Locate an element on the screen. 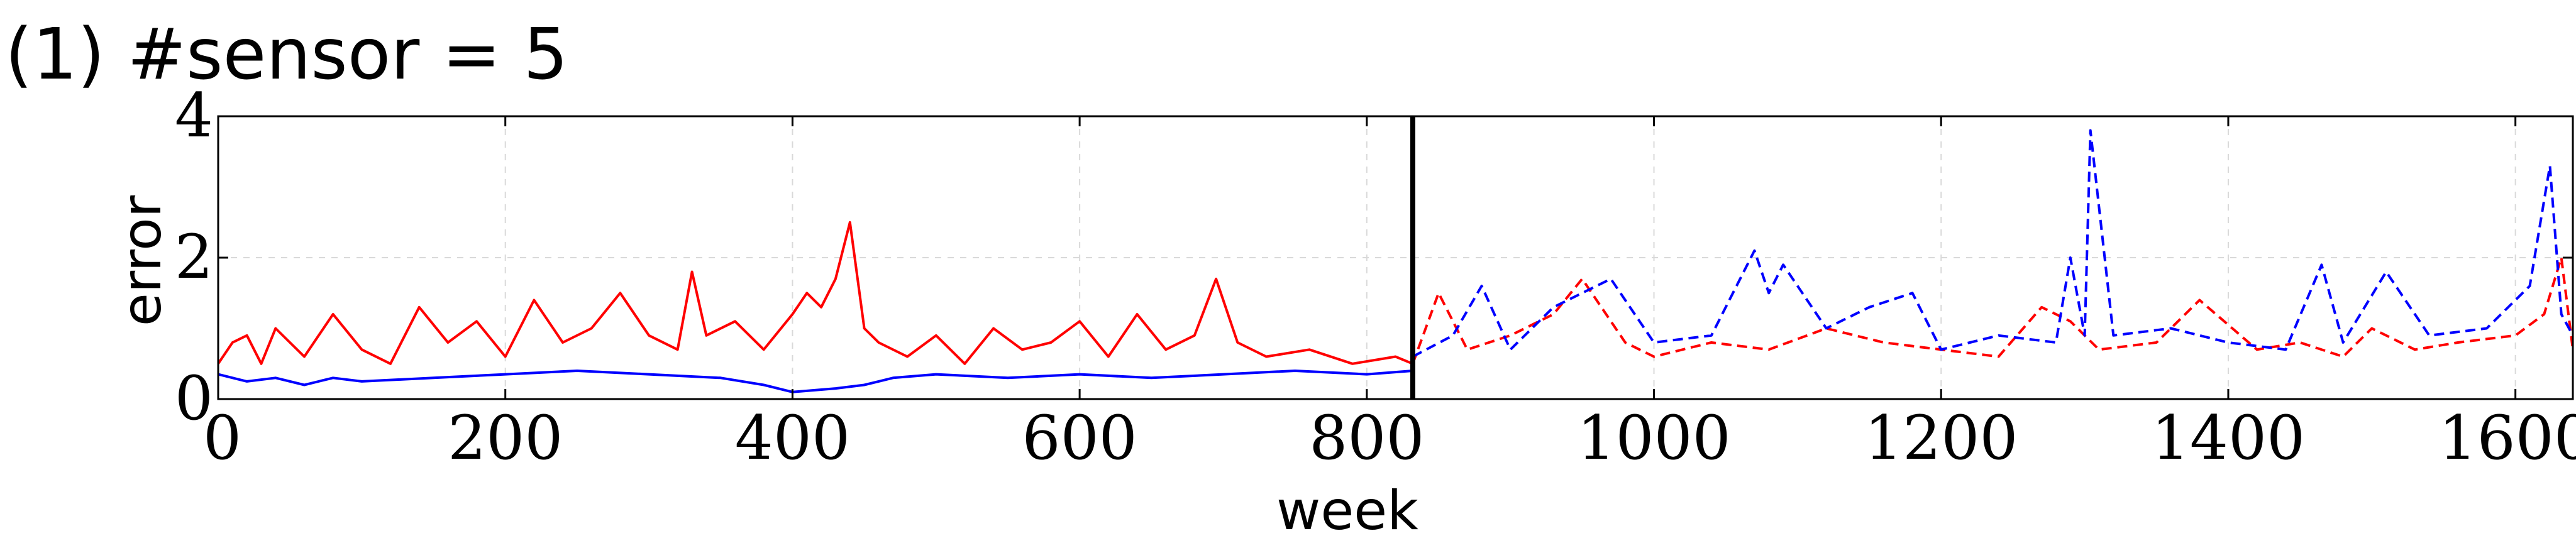 The image size is (2576, 548). y-tick-label: 0 is located at coordinates (194, 398).